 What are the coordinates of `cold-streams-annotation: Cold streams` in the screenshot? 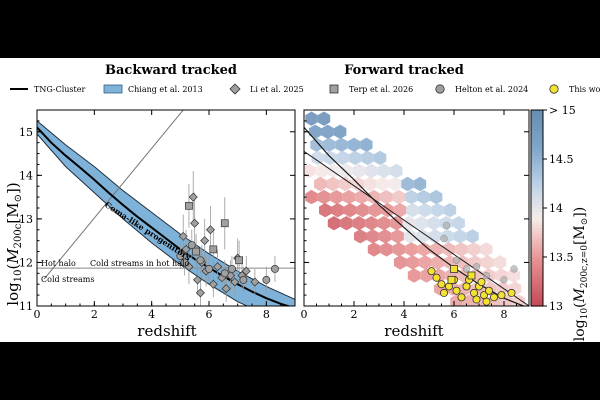 It's located at (68, 279).